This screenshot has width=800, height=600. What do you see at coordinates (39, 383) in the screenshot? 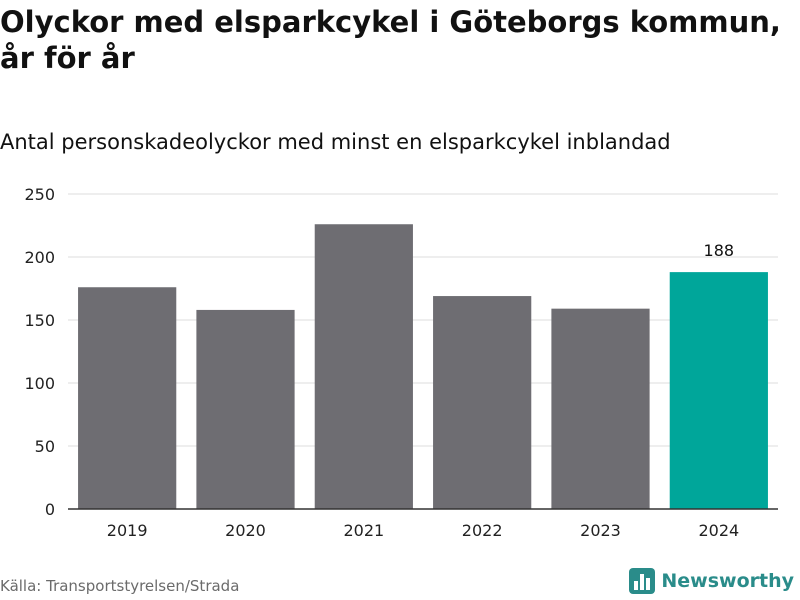
I see `y-tick-label: 100` at bounding box center [39, 383].